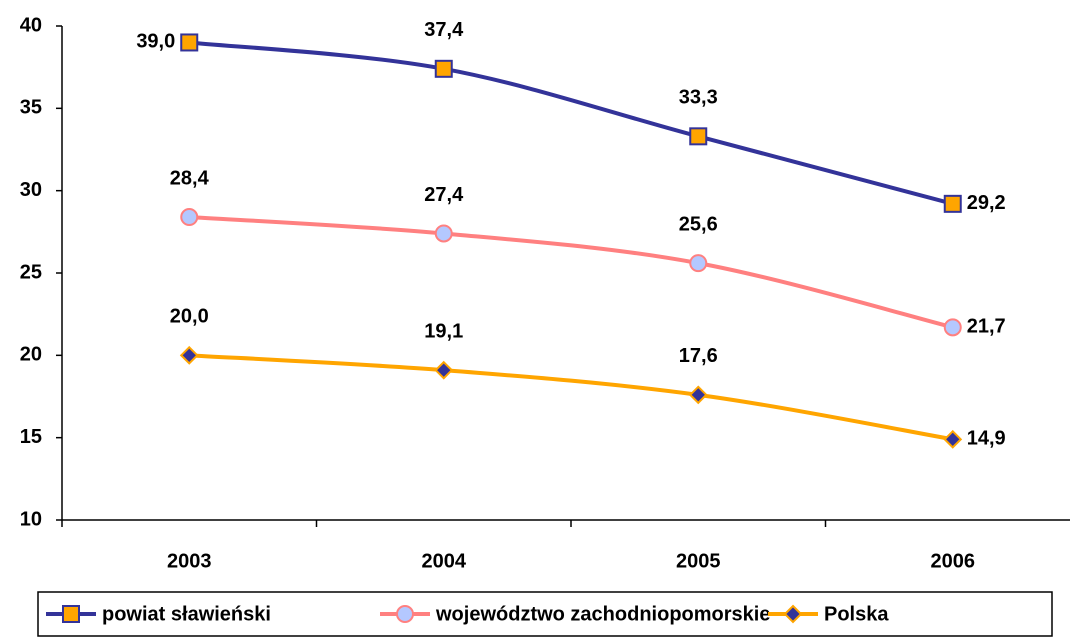 The image size is (1074, 639). I want to click on legend-label: Polska, so click(856, 614).